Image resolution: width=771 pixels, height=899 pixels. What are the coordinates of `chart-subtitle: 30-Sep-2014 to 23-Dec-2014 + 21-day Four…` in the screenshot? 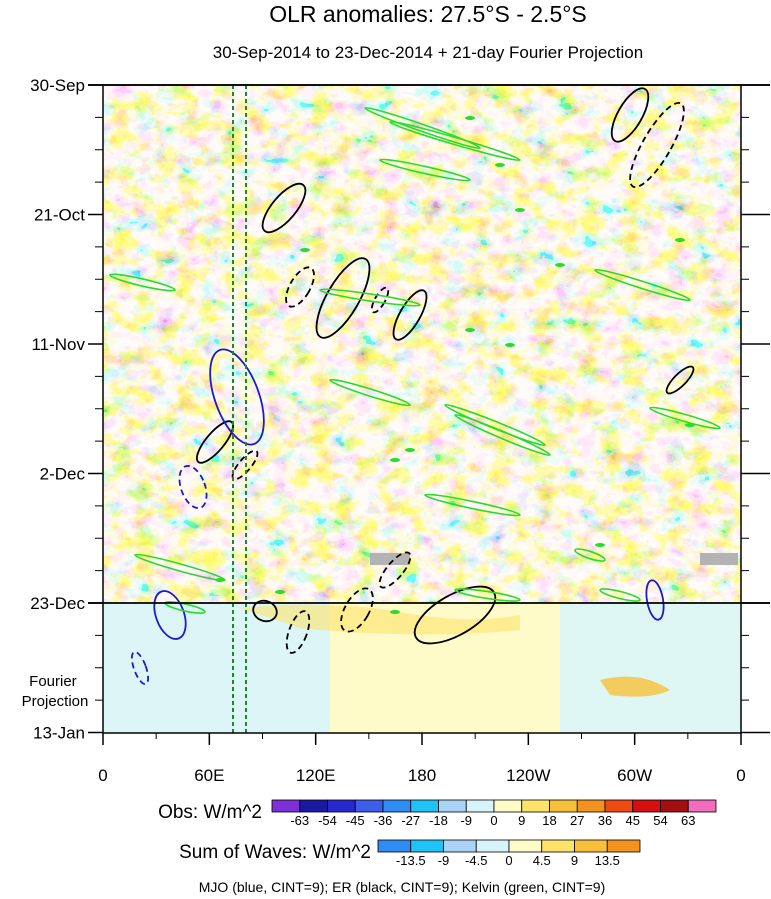 It's located at (428, 52).